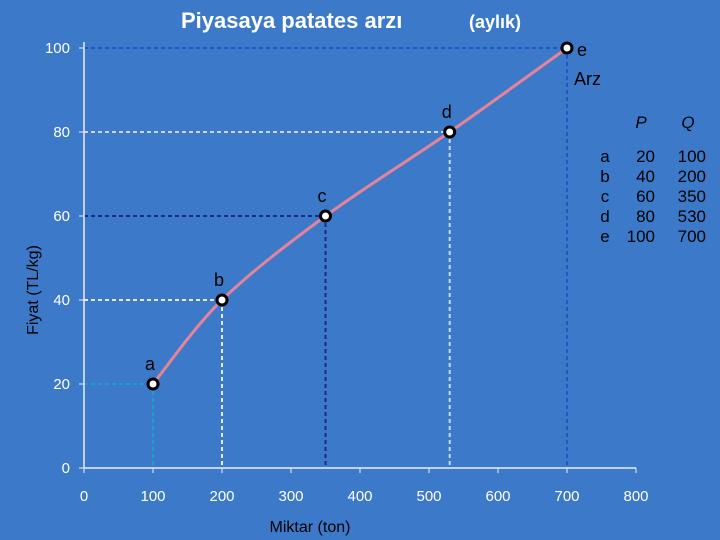  What do you see at coordinates (495, 22) in the screenshot?
I see `chart-subtitle: (aylık)` at bounding box center [495, 22].